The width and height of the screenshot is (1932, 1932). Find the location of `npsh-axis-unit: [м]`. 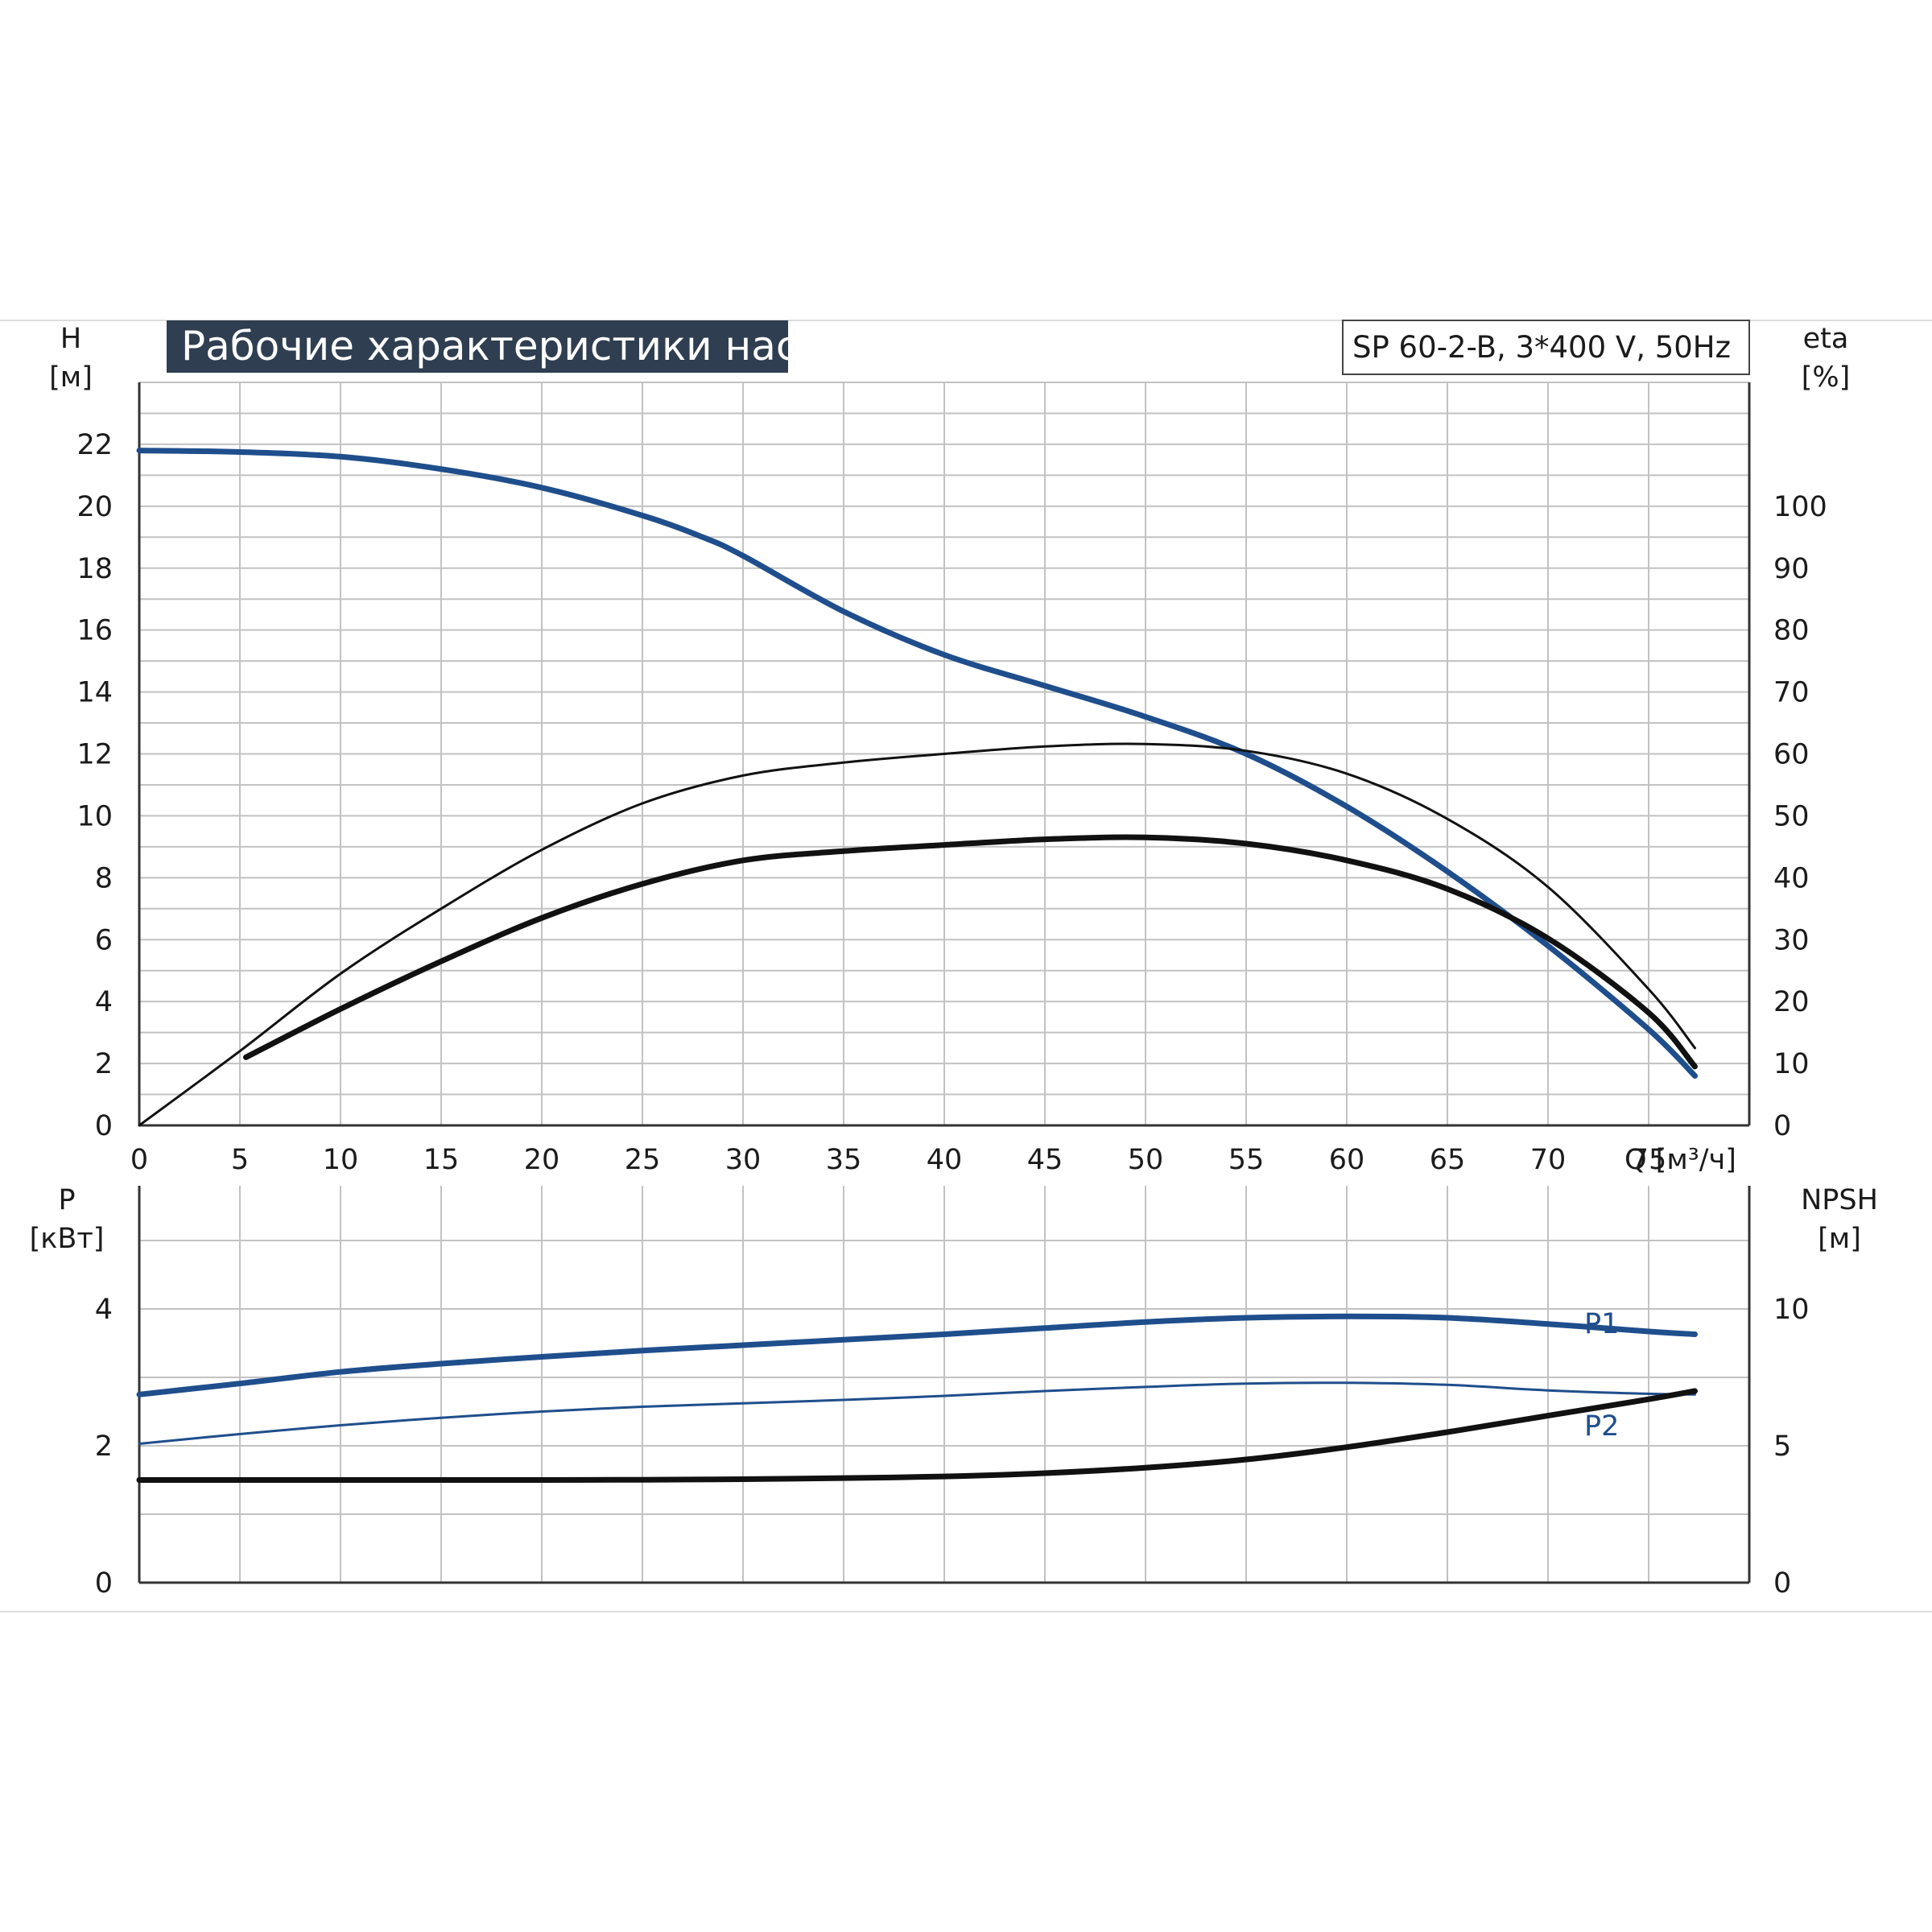

npsh-axis-unit: [м] is located at coordinates (1839, 1239).